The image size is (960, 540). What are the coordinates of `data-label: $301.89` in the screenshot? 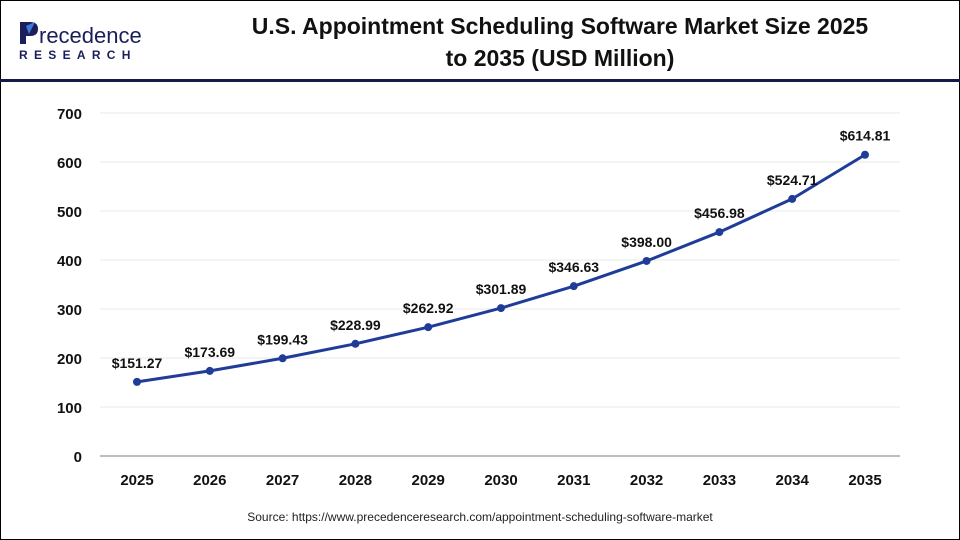 It's located at (501, 289).